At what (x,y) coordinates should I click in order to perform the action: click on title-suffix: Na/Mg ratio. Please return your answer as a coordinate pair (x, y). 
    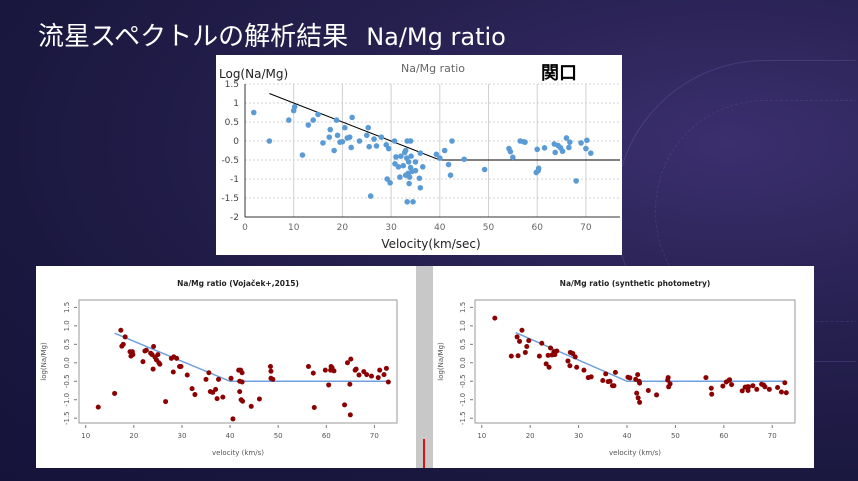
    Looking at the image, I should click on (436, 37).